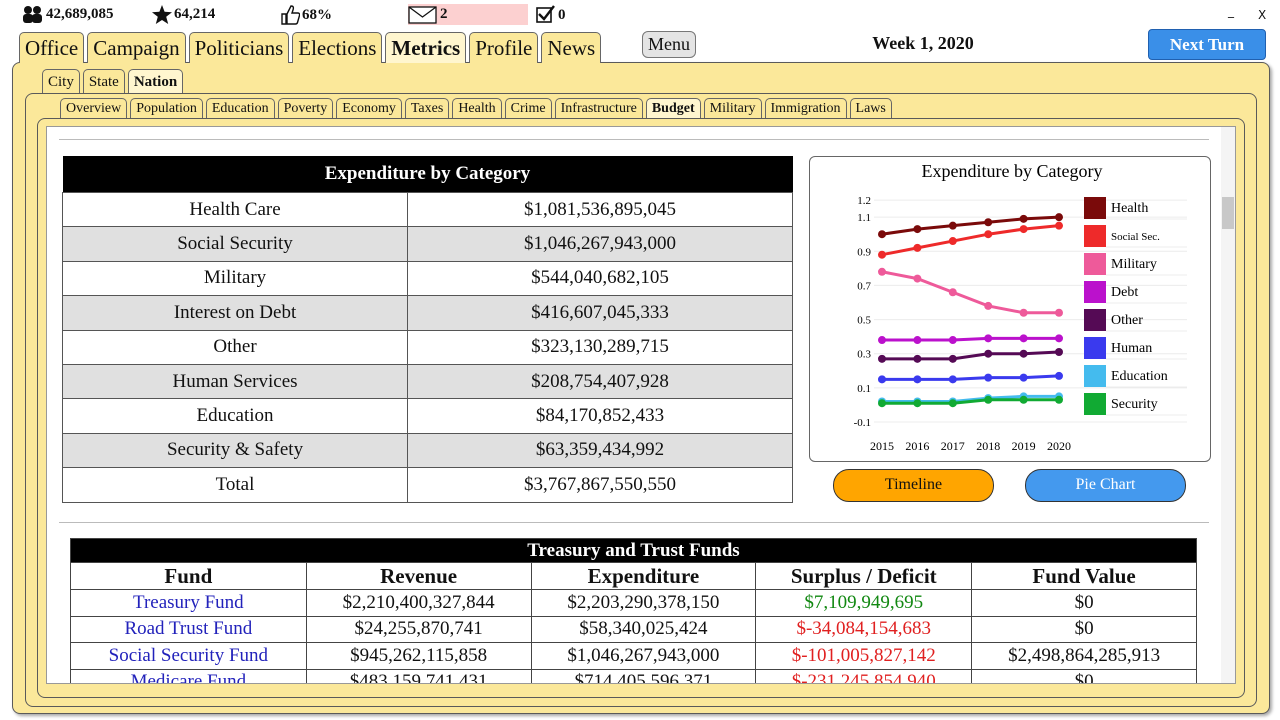  Describe the element at coordinates (870, 108) in the screenshot. I see `tab: Laws` at that location.